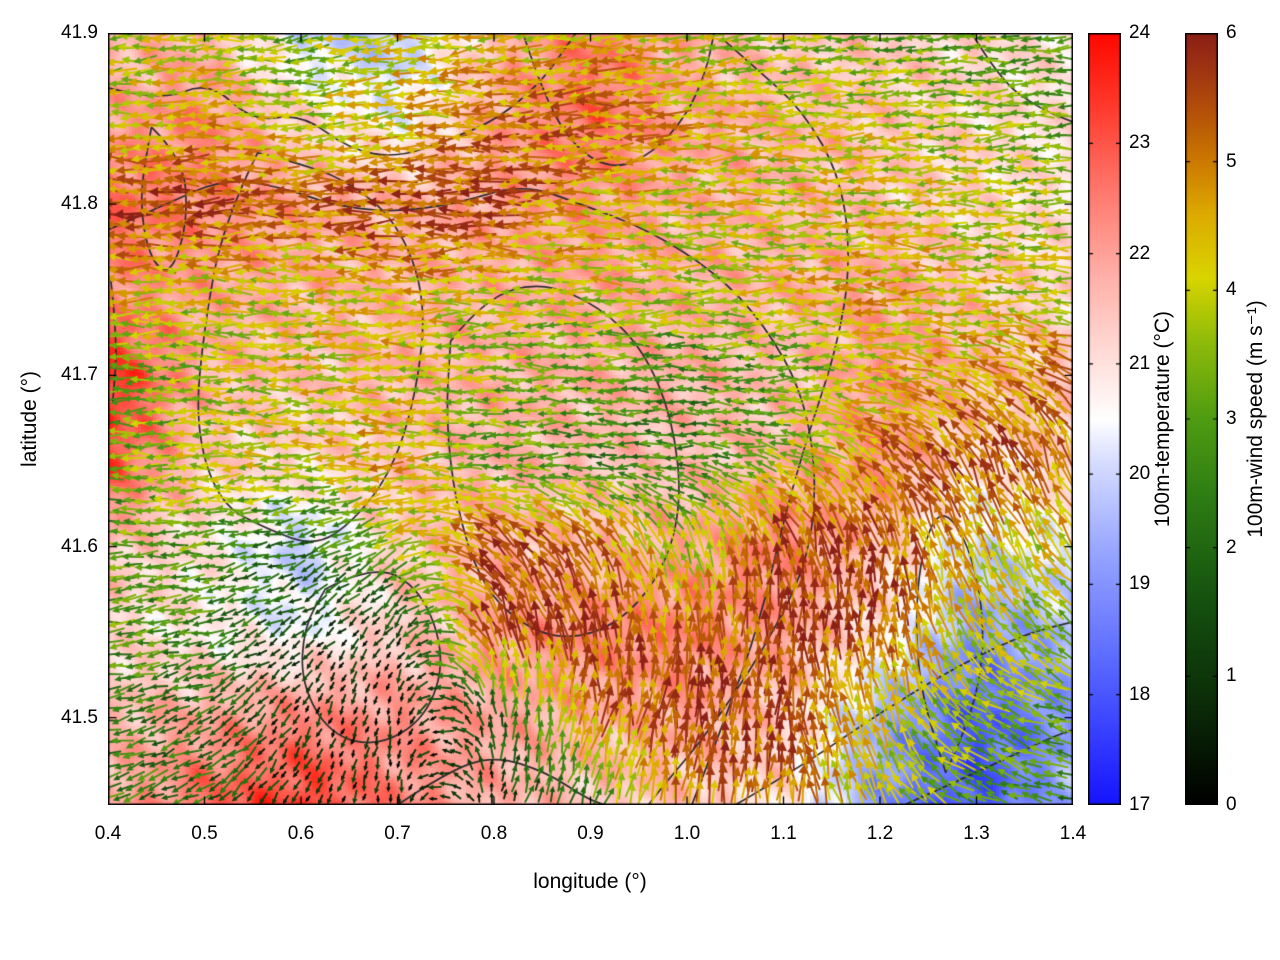  Describe the element at coordinates (1140, 143) in the screenshot. I see `cbar-tick-label: 23` at that location.